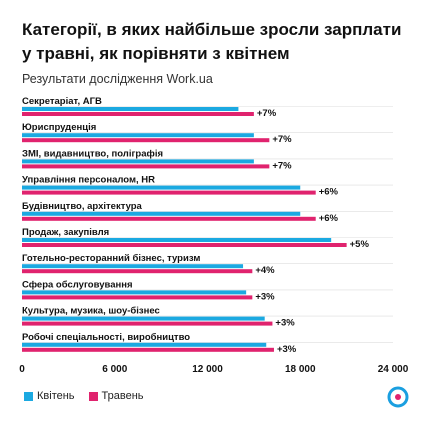 The width and height of the screenshot is (428, 428). I want to click on category-label: Секретаріат, АГВ, so click(62, 101).